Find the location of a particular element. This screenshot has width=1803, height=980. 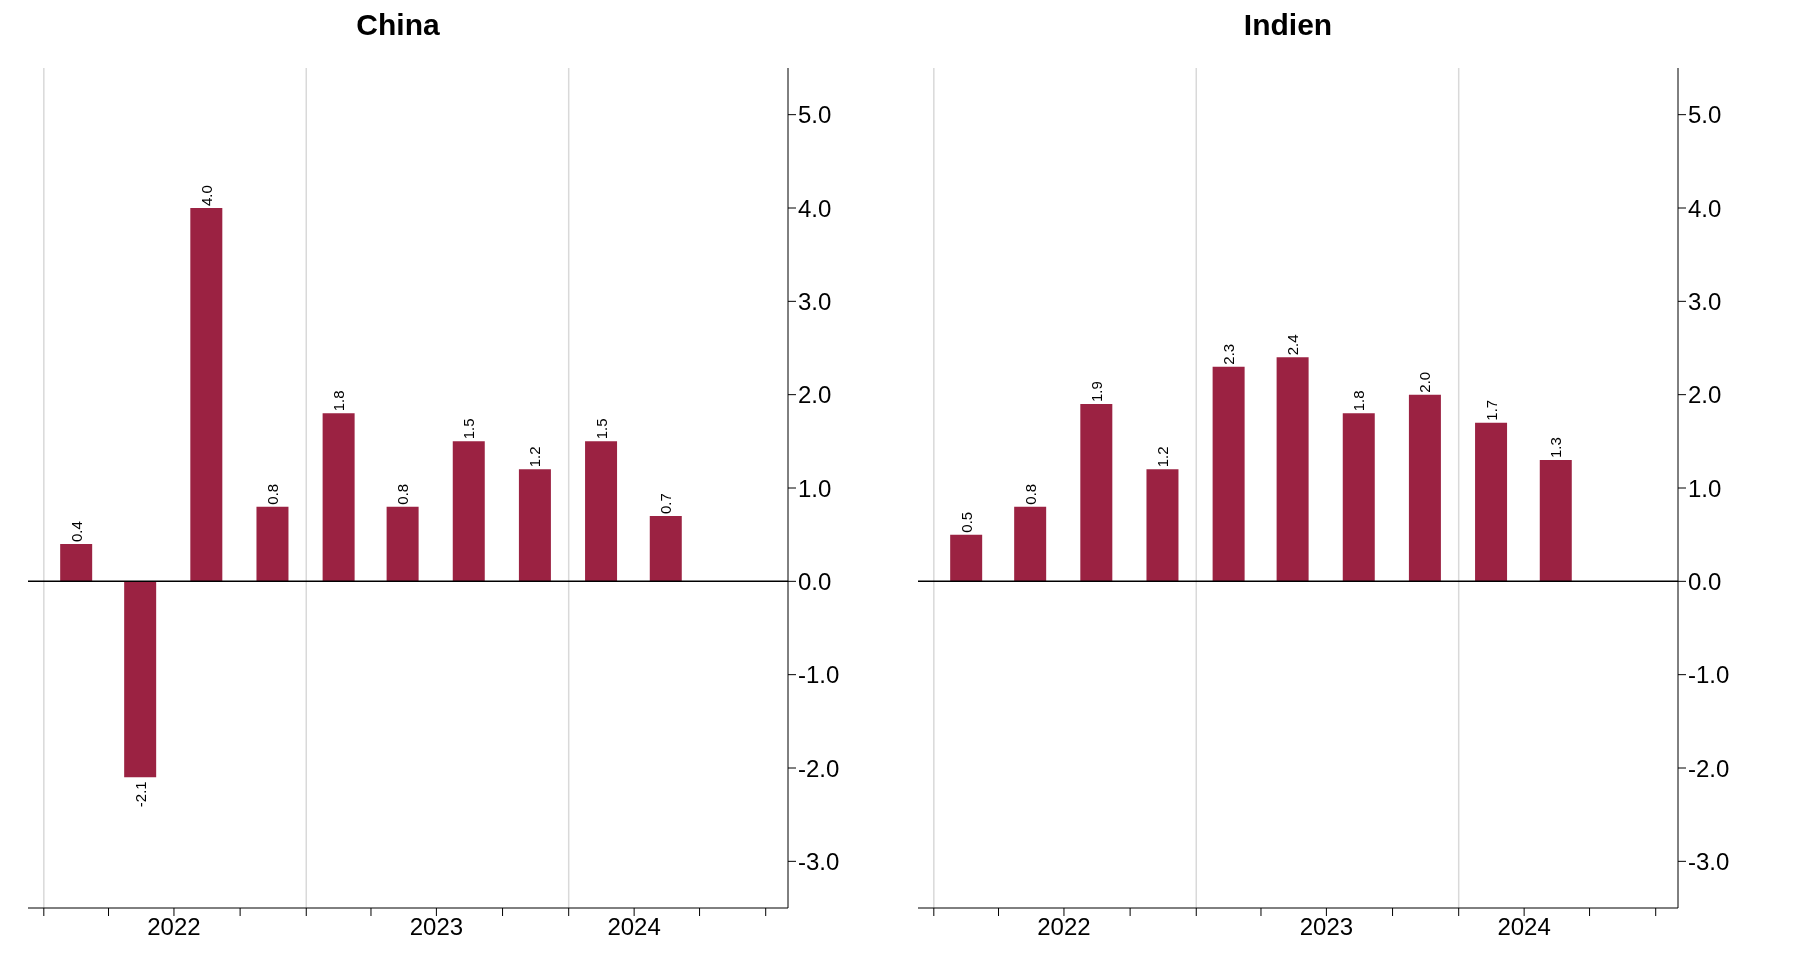

chart-title: China is located at coordinates (398, 25).